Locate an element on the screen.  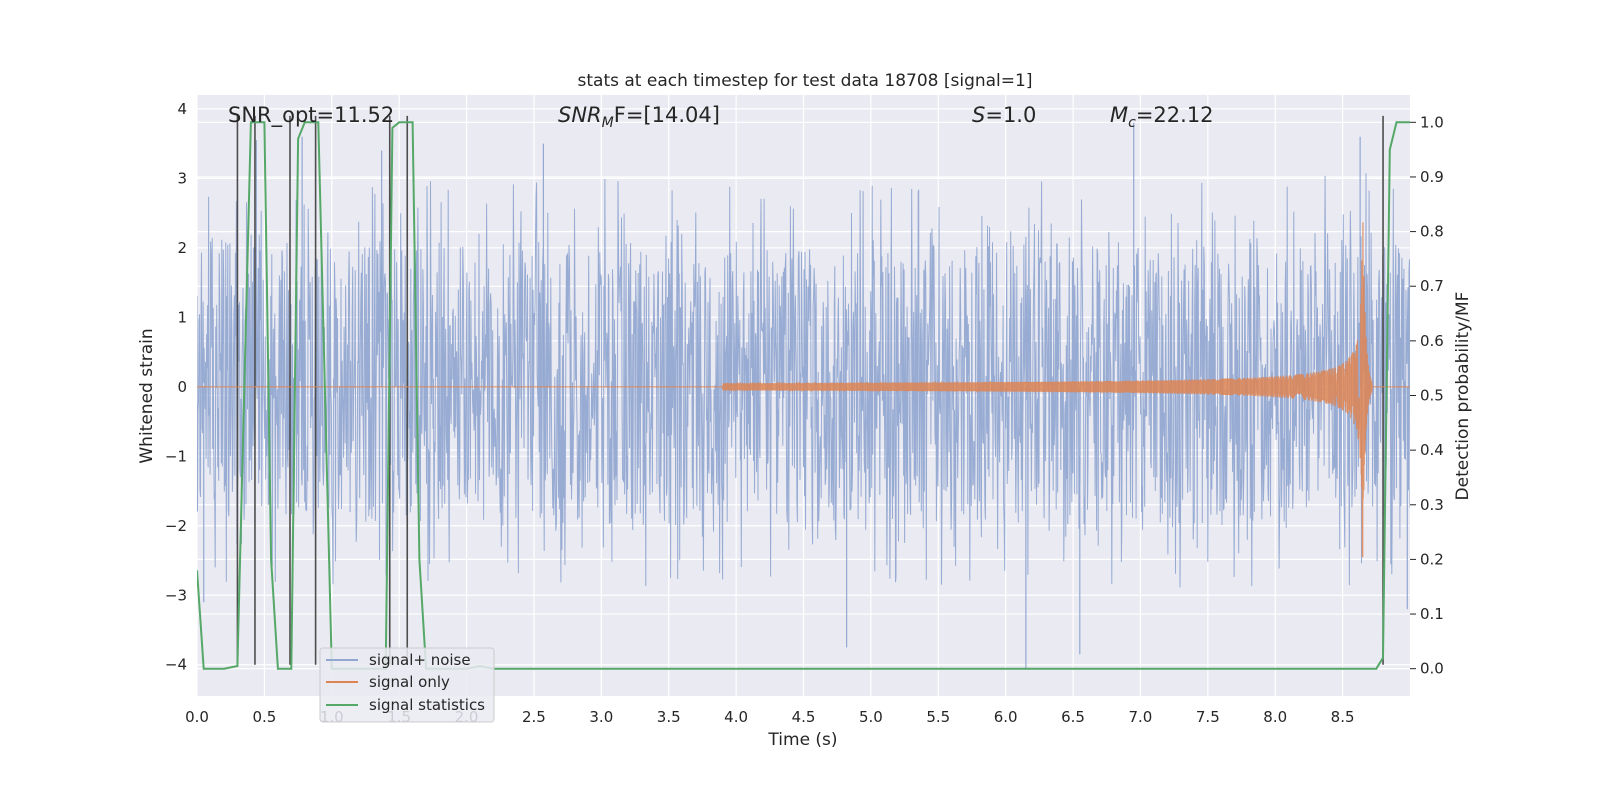
y-tick-label: 4 is located at coordinates (182, 109).